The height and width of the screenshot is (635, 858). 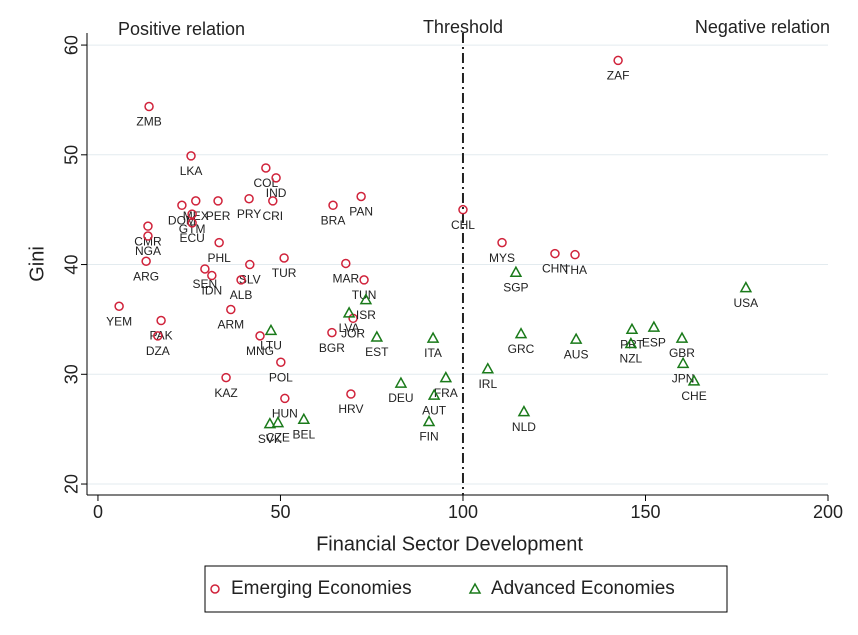 I want to click on point-label: ARG, so click(x=146, y=276).